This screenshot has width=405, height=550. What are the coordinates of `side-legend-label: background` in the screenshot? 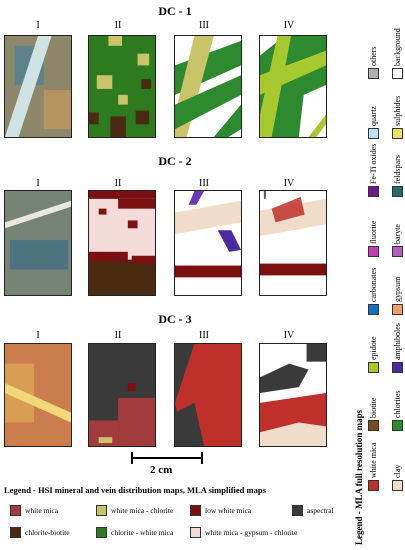 It's located at (397, 47).